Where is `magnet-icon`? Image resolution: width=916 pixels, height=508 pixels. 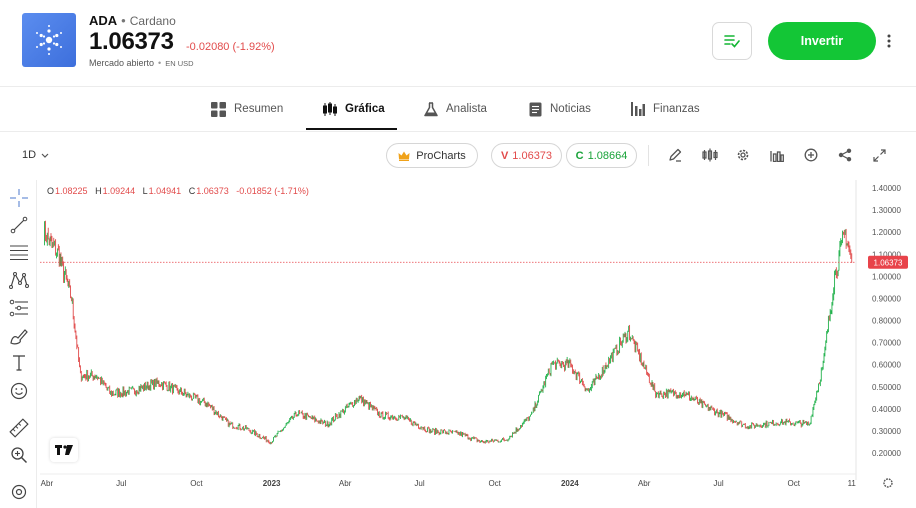
magnet-icon is located at coordinates (19, 492).